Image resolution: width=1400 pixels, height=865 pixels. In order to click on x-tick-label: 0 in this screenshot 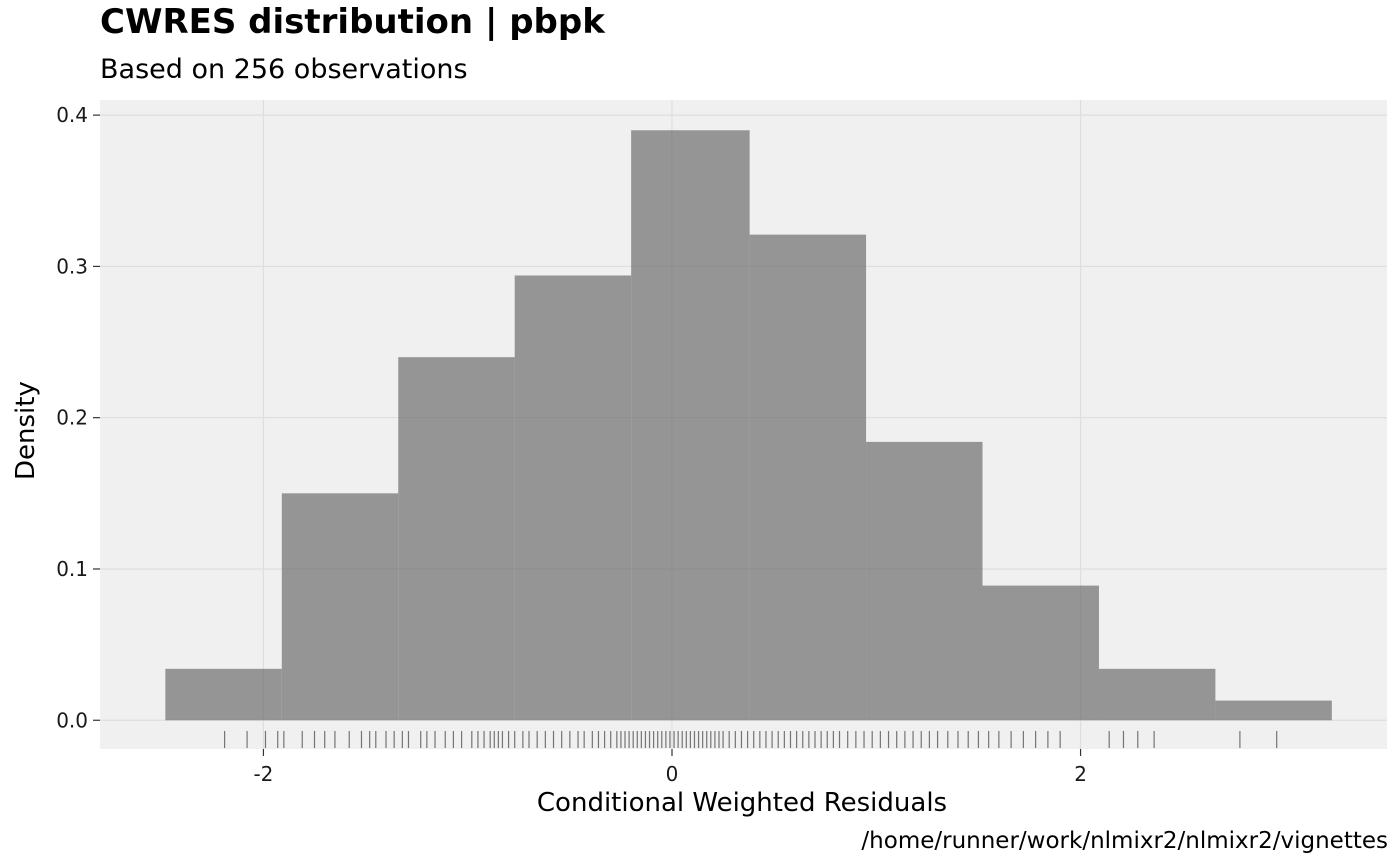, I will do `click(672, 774)`.